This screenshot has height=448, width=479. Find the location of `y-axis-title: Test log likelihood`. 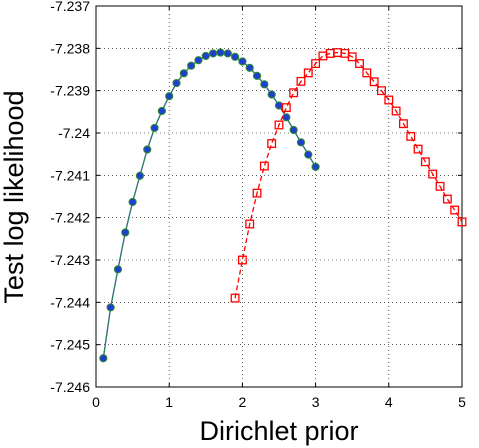

y-axis-title: Test log likelihood is located at coordinates (14, 196).